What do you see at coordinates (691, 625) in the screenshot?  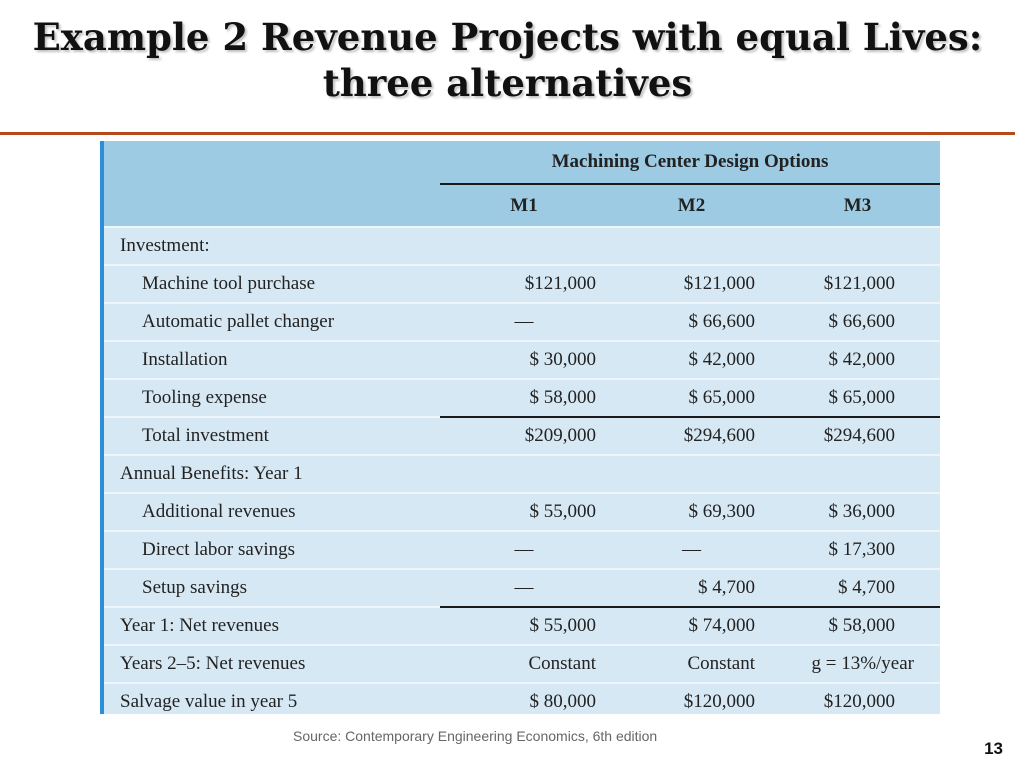 I see `cell-m2: $ 74,000` at bounding box center [691, 625].